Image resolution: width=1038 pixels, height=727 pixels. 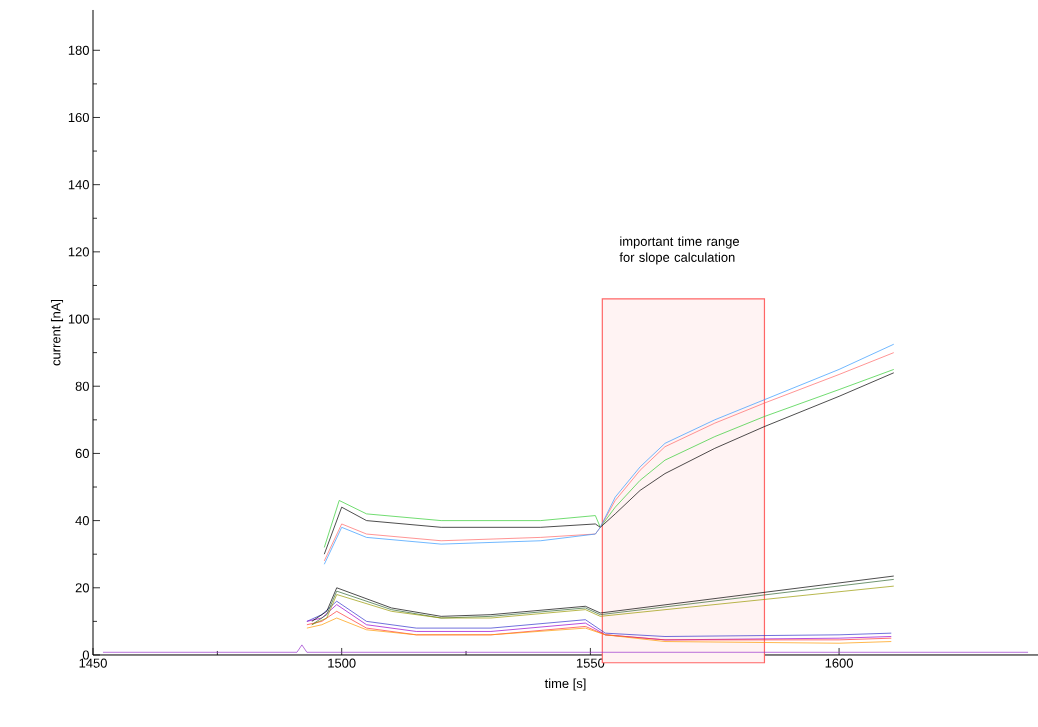 What do you see at coordinates (78, 319) in the screenshot?
I see `y-tick-label: 100` at bounding box center [78, 319].